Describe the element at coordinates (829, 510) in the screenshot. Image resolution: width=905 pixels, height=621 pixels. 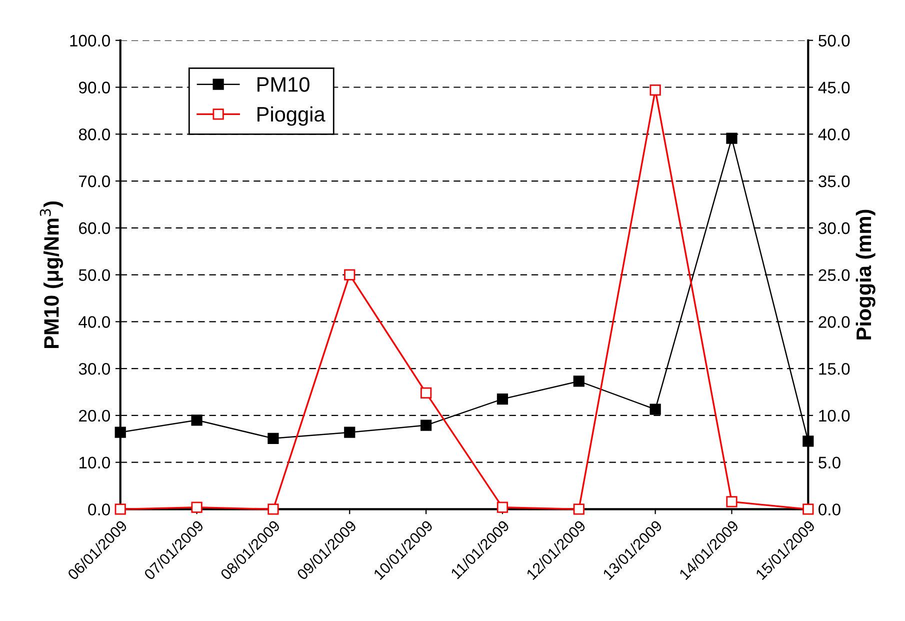
I see `y2-tick-label: 0.0` at that location.